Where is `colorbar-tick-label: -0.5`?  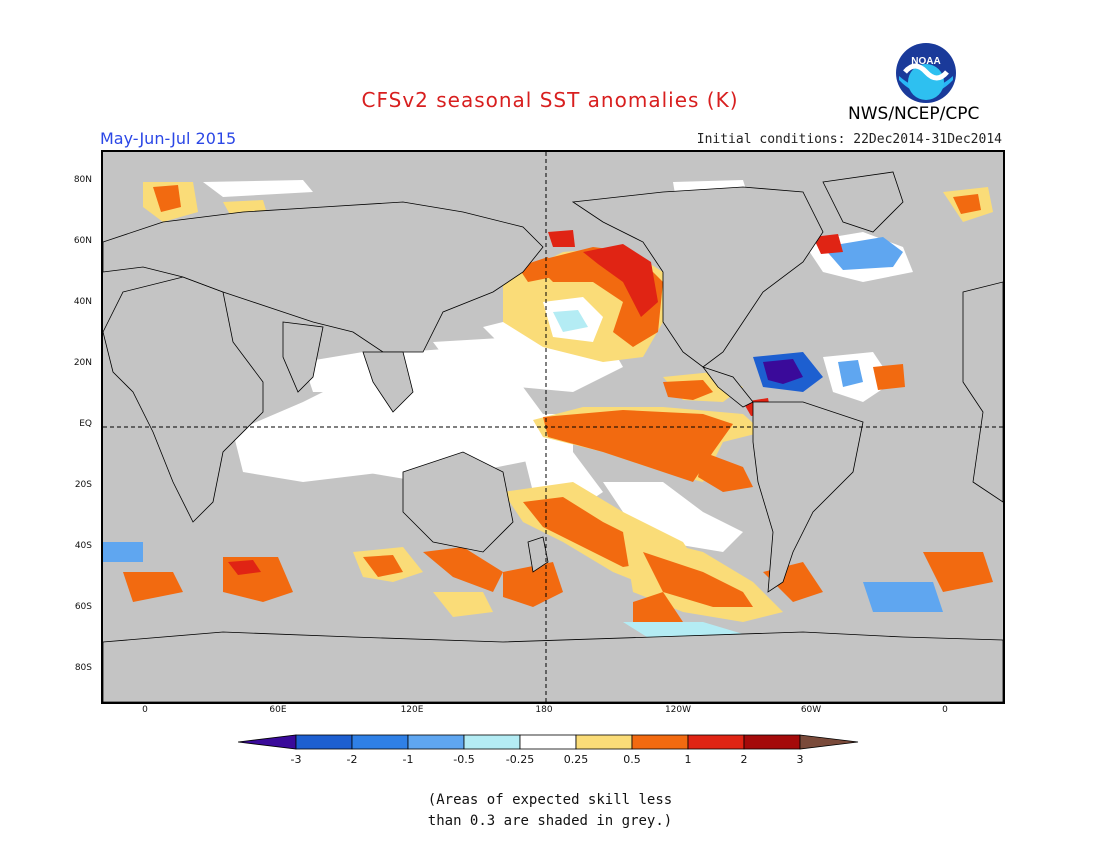 colorbar-tick-label: -0.5 is located at coordinates (463, 759).